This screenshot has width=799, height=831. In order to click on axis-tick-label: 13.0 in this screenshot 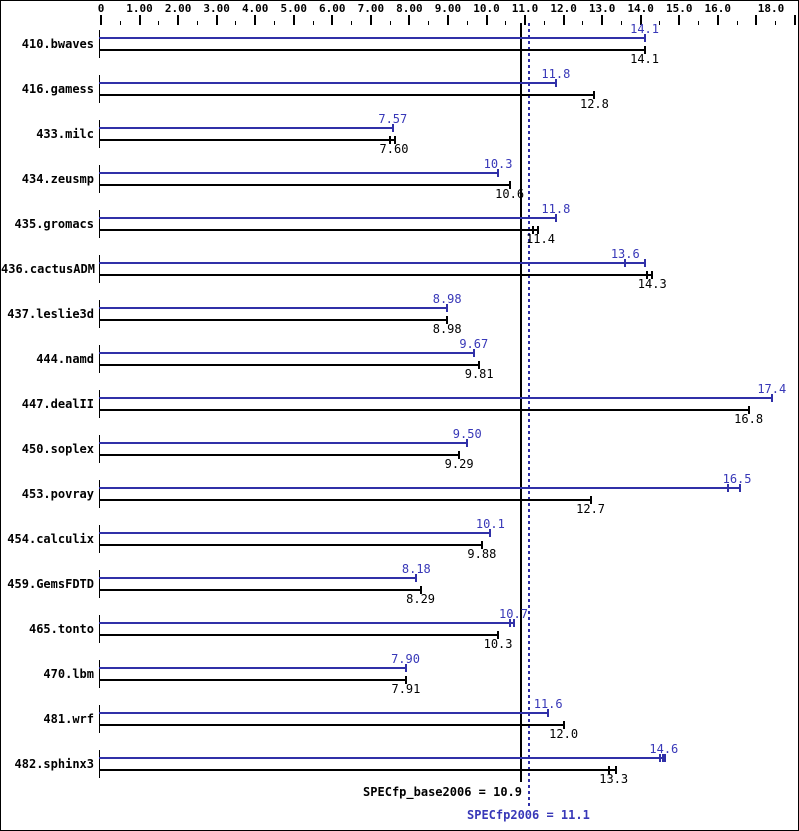, I will do `click(602, 8)`.